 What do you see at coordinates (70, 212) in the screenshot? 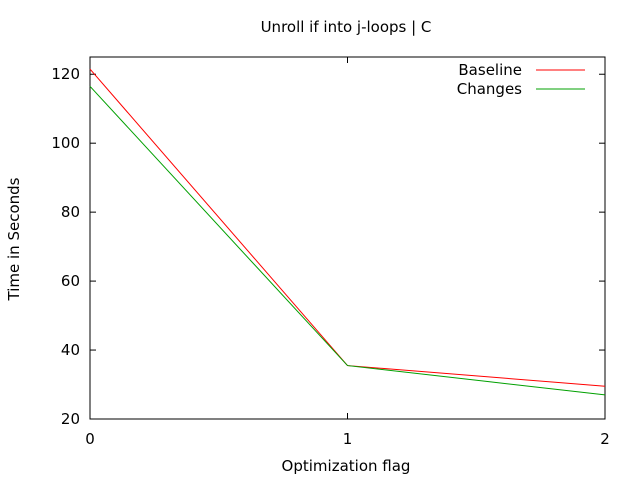
I see `y-tick-label: 80` at bounding box center [70, 212].